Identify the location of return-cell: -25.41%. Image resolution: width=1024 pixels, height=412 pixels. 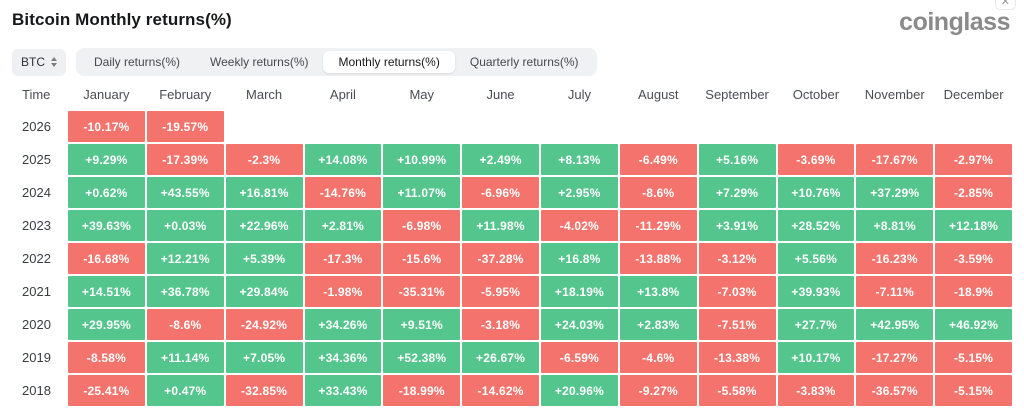
(106, 390).